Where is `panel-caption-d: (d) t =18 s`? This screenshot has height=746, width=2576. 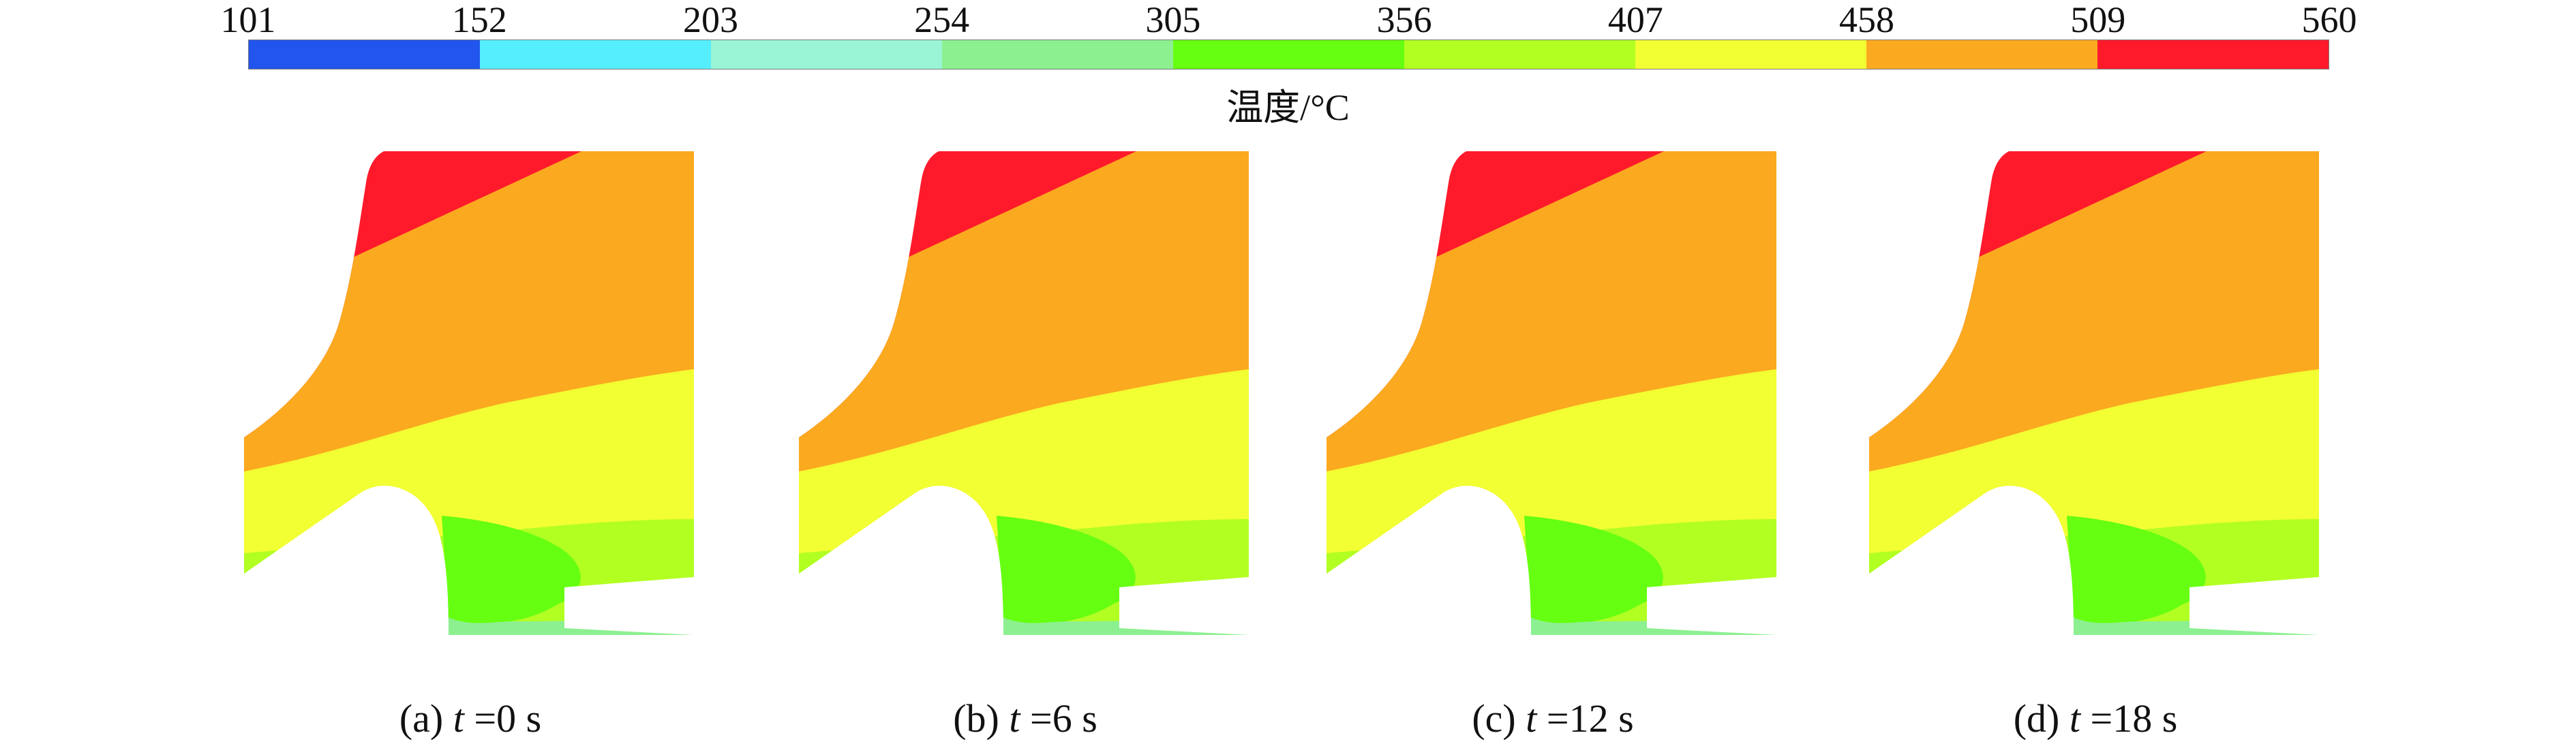
panel-caption-d: (d) t =18 s is located at coordinates (2095, 719).